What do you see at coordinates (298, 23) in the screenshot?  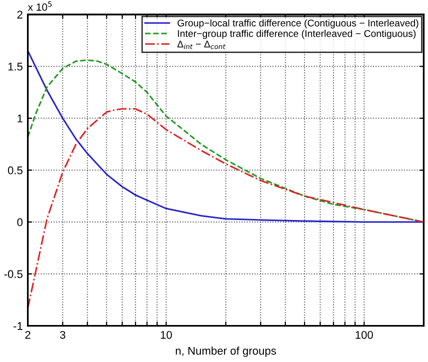 I see `legend-label: Group−local traffic difference (Contiguous − Interleaved)` at bounding box center [298, 23].